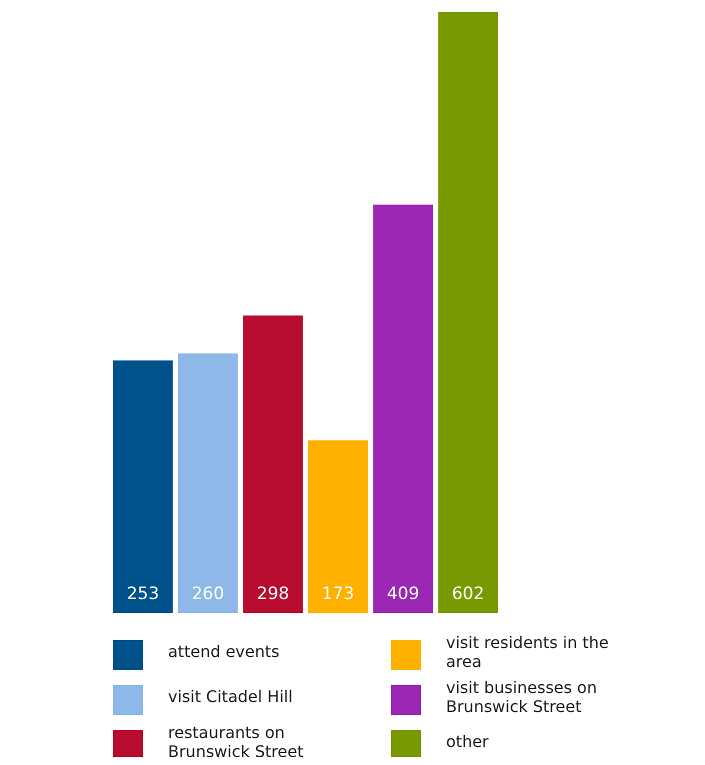 The image size is (705, 765). I want to click on data-label: 602, so click(468, 594).